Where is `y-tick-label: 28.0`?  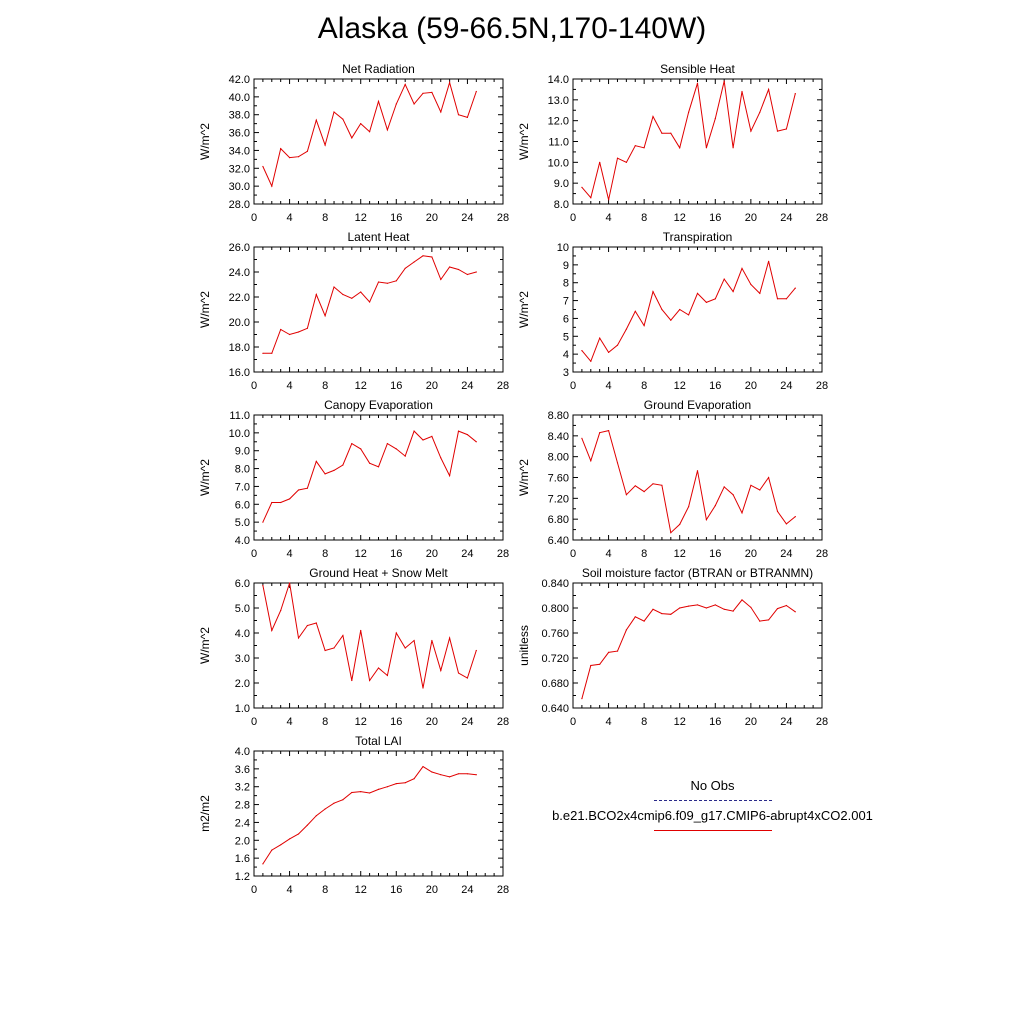
y-tick-label: 28.0 is located at coordinates (239, 205).